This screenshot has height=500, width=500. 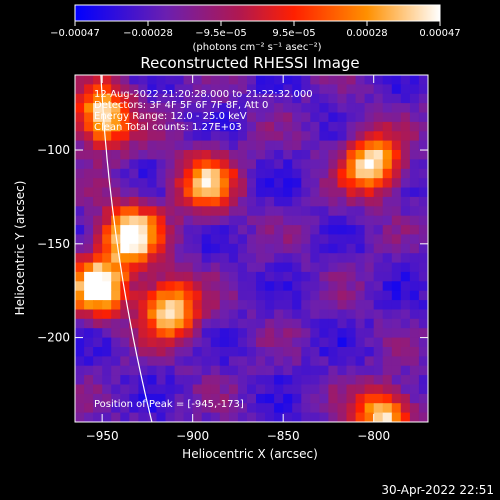 I want to click on colorbar-tick-label: −0.00028, so click(x=148, y=33).